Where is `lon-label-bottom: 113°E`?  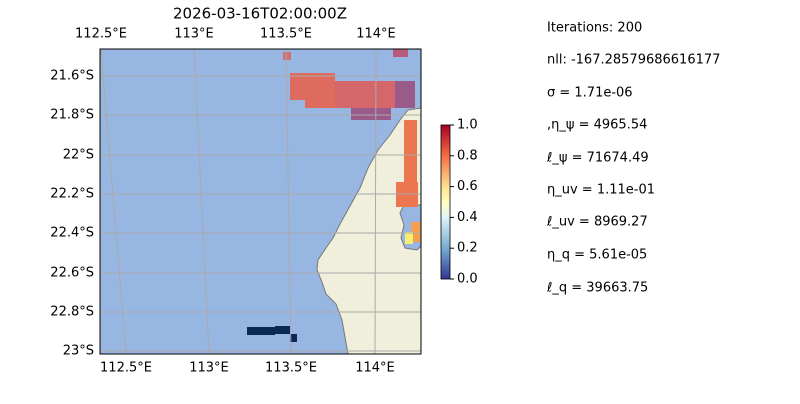 lon-label-bottom: 113°E is located at coordinates (209, 368).